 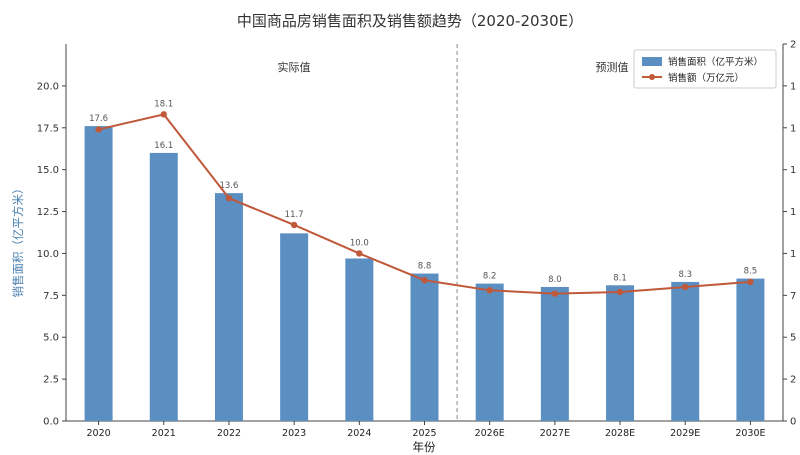 What do you see at coordinates (48, 254) in the screenshot?
I see `y-tick-label: 10.0` at bounding box center [48, 254].